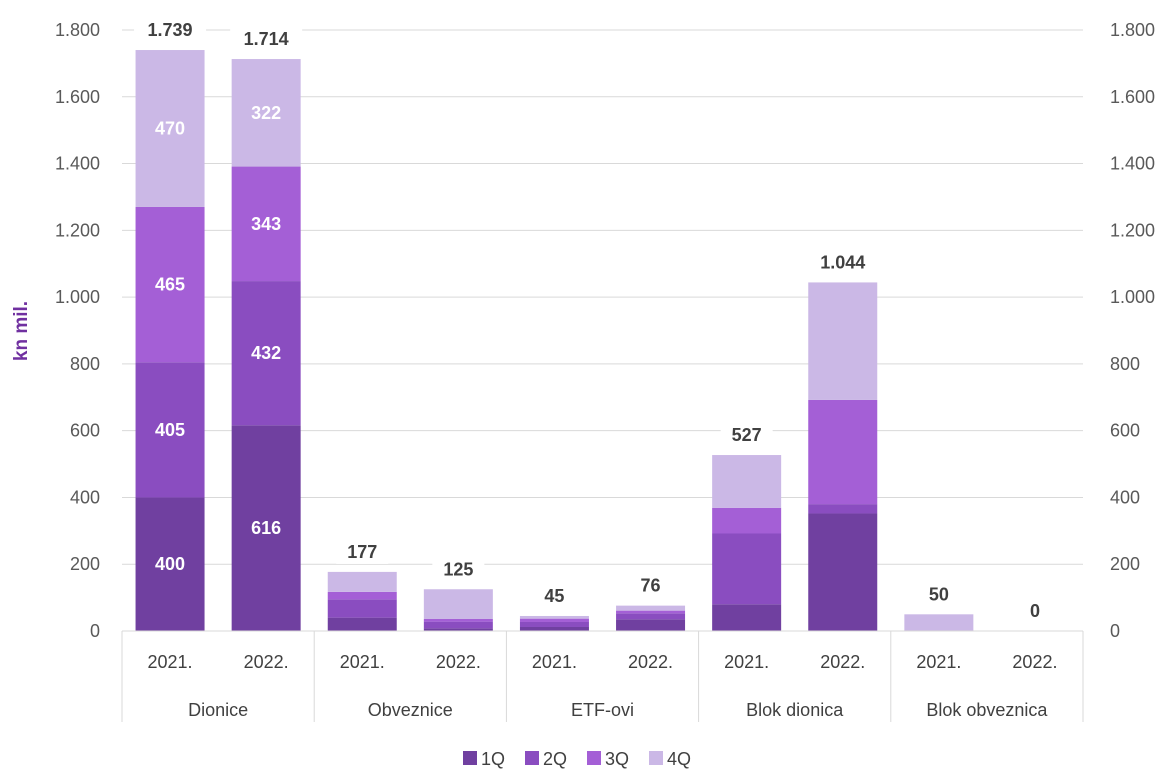 Image resolution: width=1166 pixels, height=769 pixels. What do you see at coordinates (1125, 364) in the screenshot?
I see `y-tick-label-right: 800` at bounding box center [1125, 364].